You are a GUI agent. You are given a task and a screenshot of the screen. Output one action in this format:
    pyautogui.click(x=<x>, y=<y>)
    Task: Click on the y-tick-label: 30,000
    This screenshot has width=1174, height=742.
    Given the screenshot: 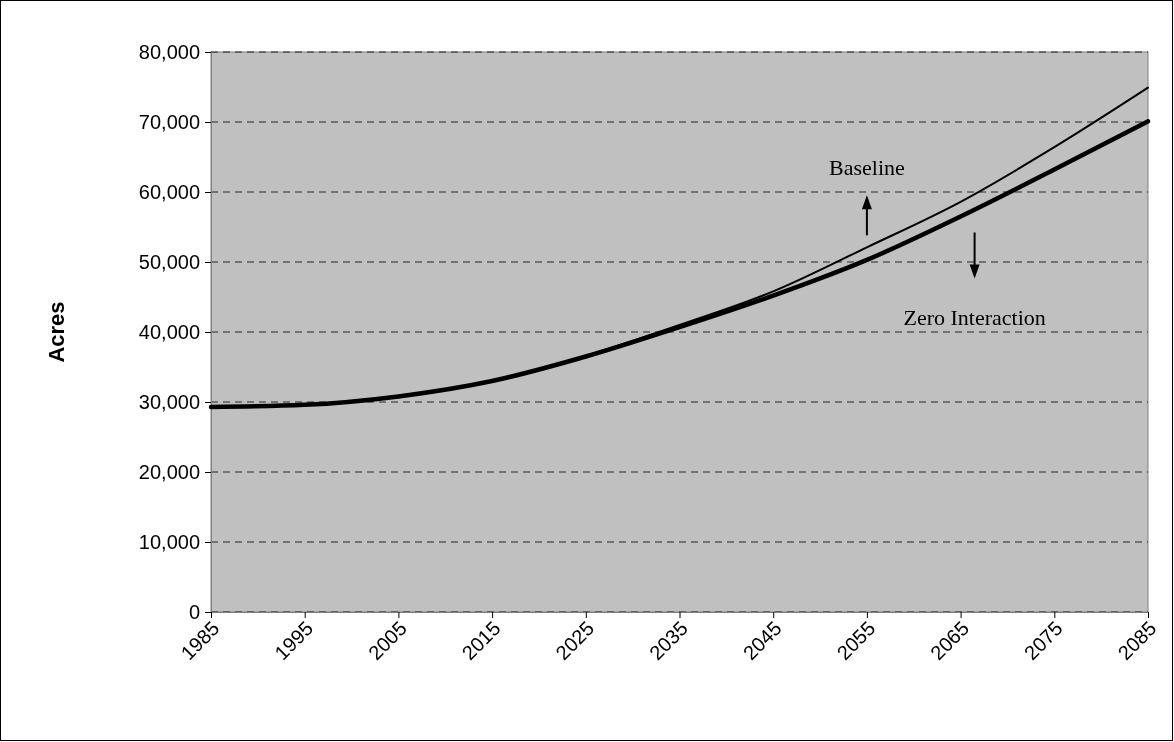 What is the action you would take?
    pyautogui.click(x=169, y=401)
    